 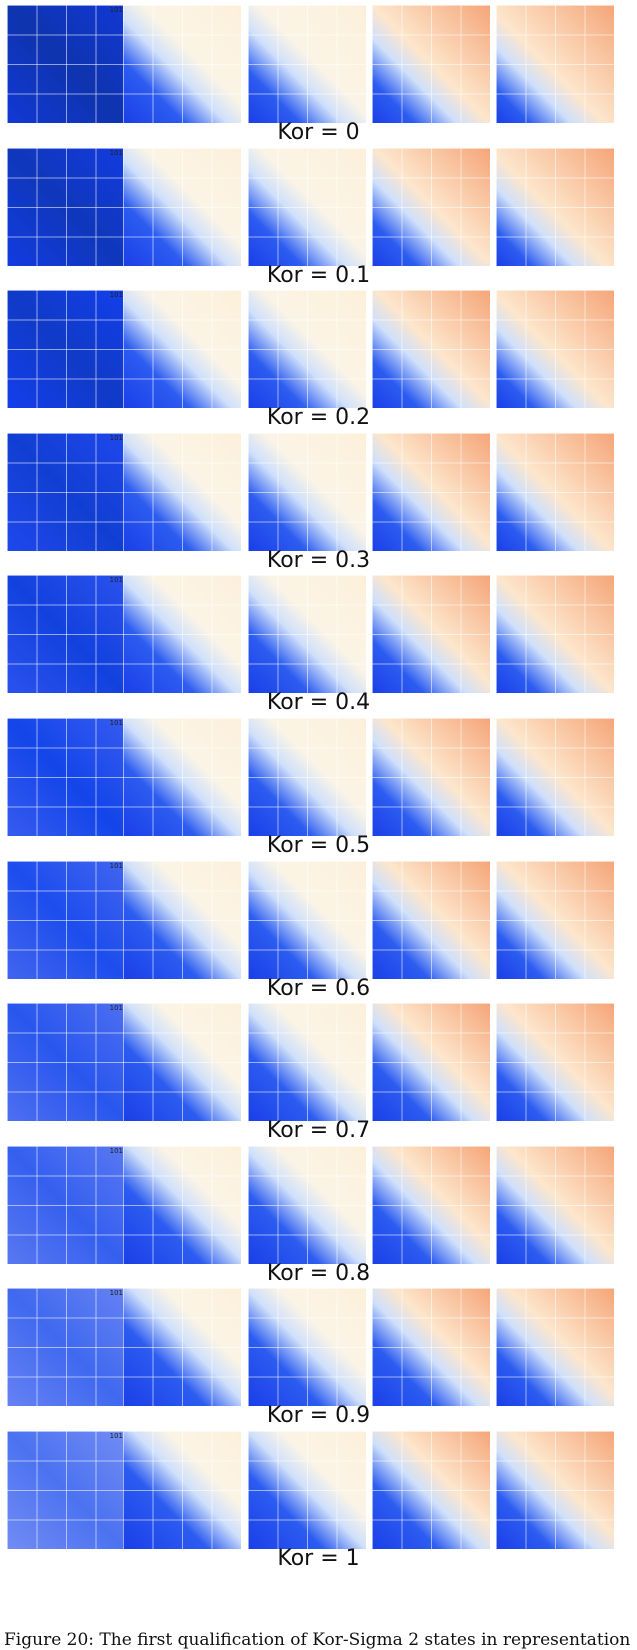 What do you see at coordinates (318, 560) in the screenshot?
I see `row-label: Kor = 0.3` at bounding box center [318, 560].